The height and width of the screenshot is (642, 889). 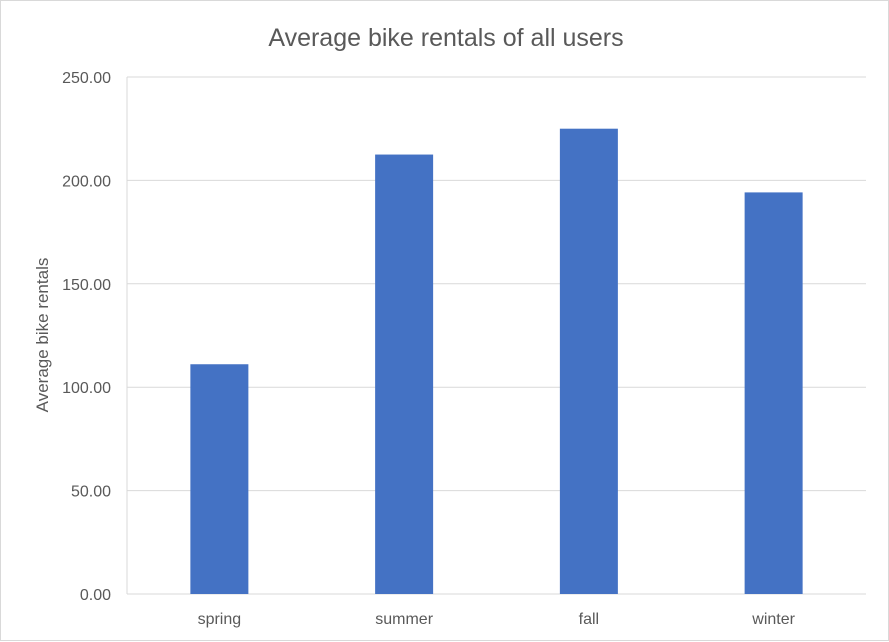 I want to click on bar-winter, so click(x=773, y=393).